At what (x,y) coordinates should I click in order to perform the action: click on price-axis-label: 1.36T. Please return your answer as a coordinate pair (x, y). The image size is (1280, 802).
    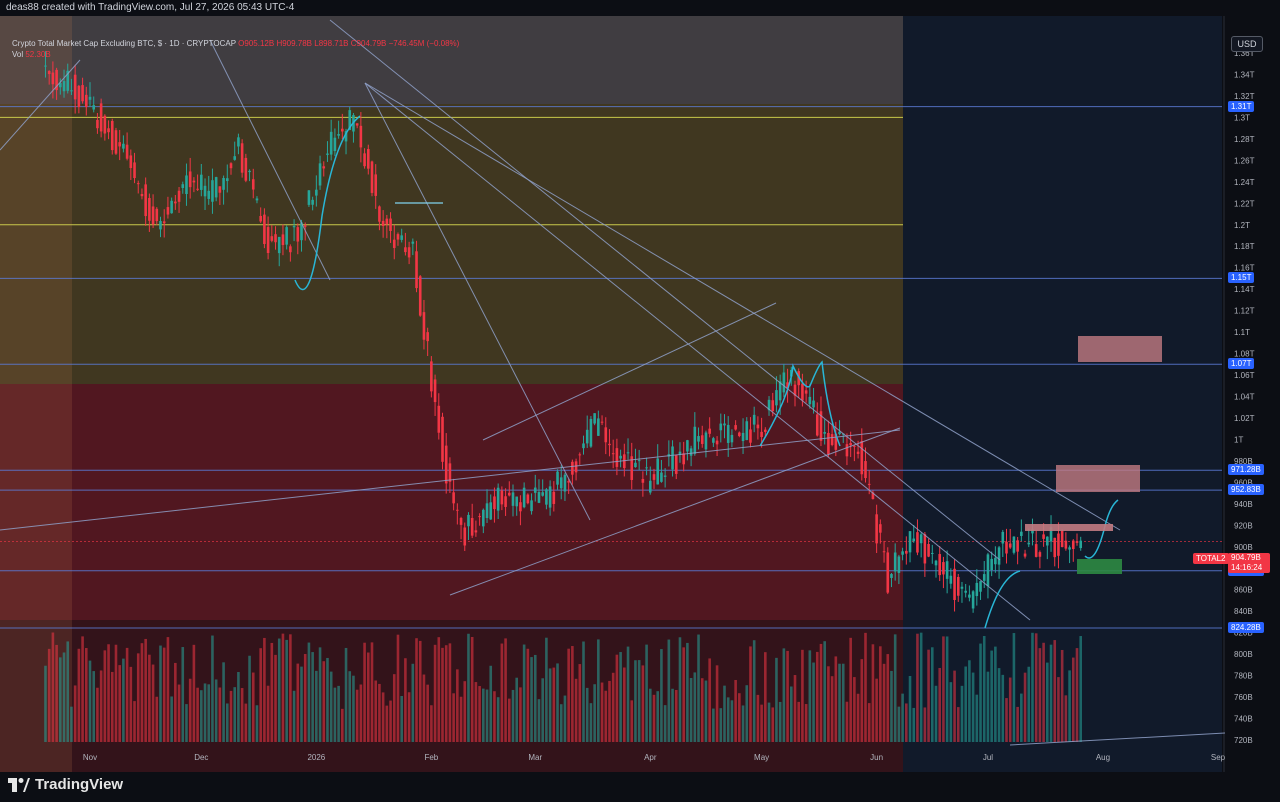
    Looking at the image, I should click on (1244, 53).